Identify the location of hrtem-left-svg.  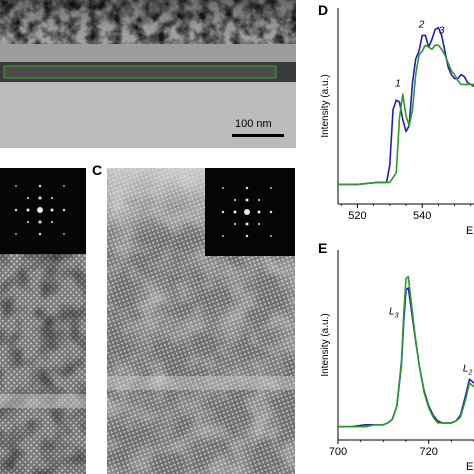
(43, 321).